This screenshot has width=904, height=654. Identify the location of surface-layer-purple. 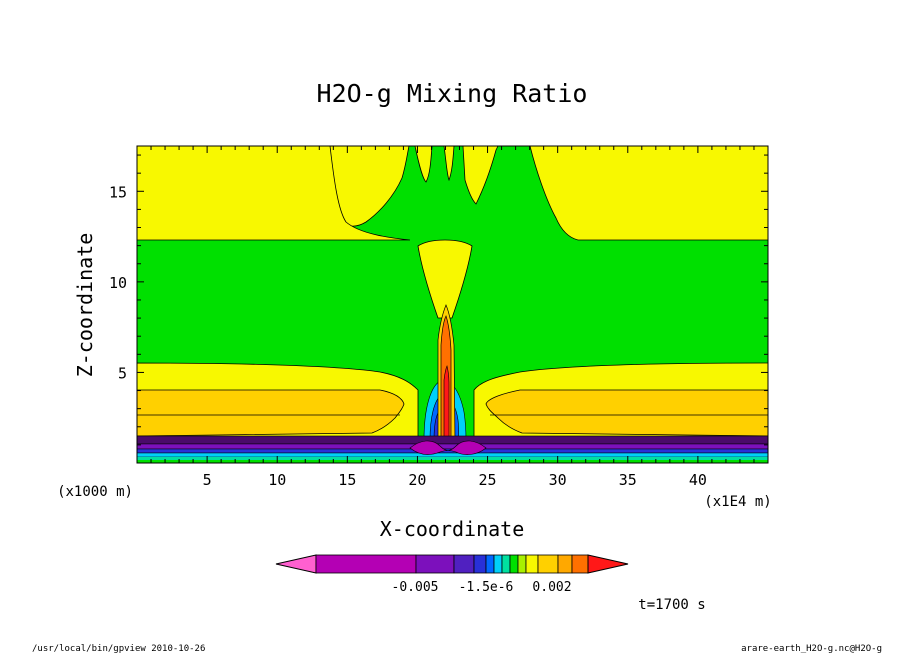
(452, 440).